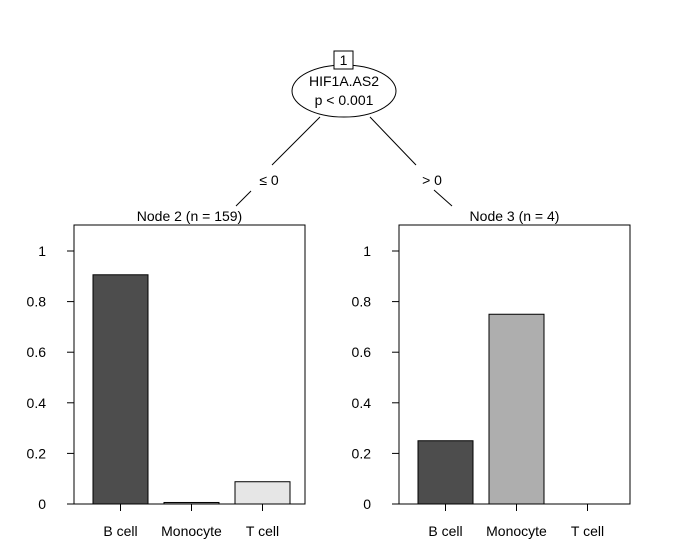  Describe the element at coordinates (432, 180) in the screenshot. I see `right-edge-label: > 0` at that location.